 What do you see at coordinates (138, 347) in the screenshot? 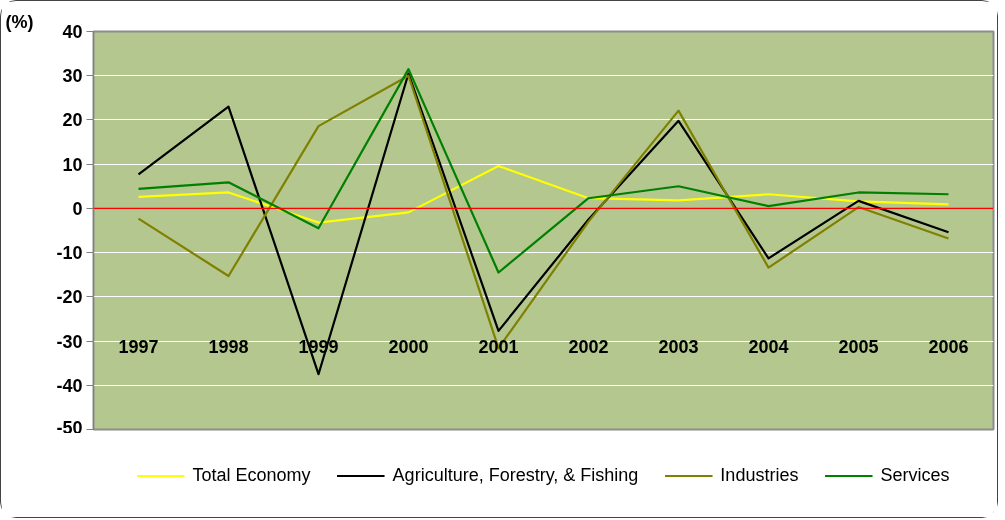
I see `x-tick-label: 1997` at bounding box center [138, 347].